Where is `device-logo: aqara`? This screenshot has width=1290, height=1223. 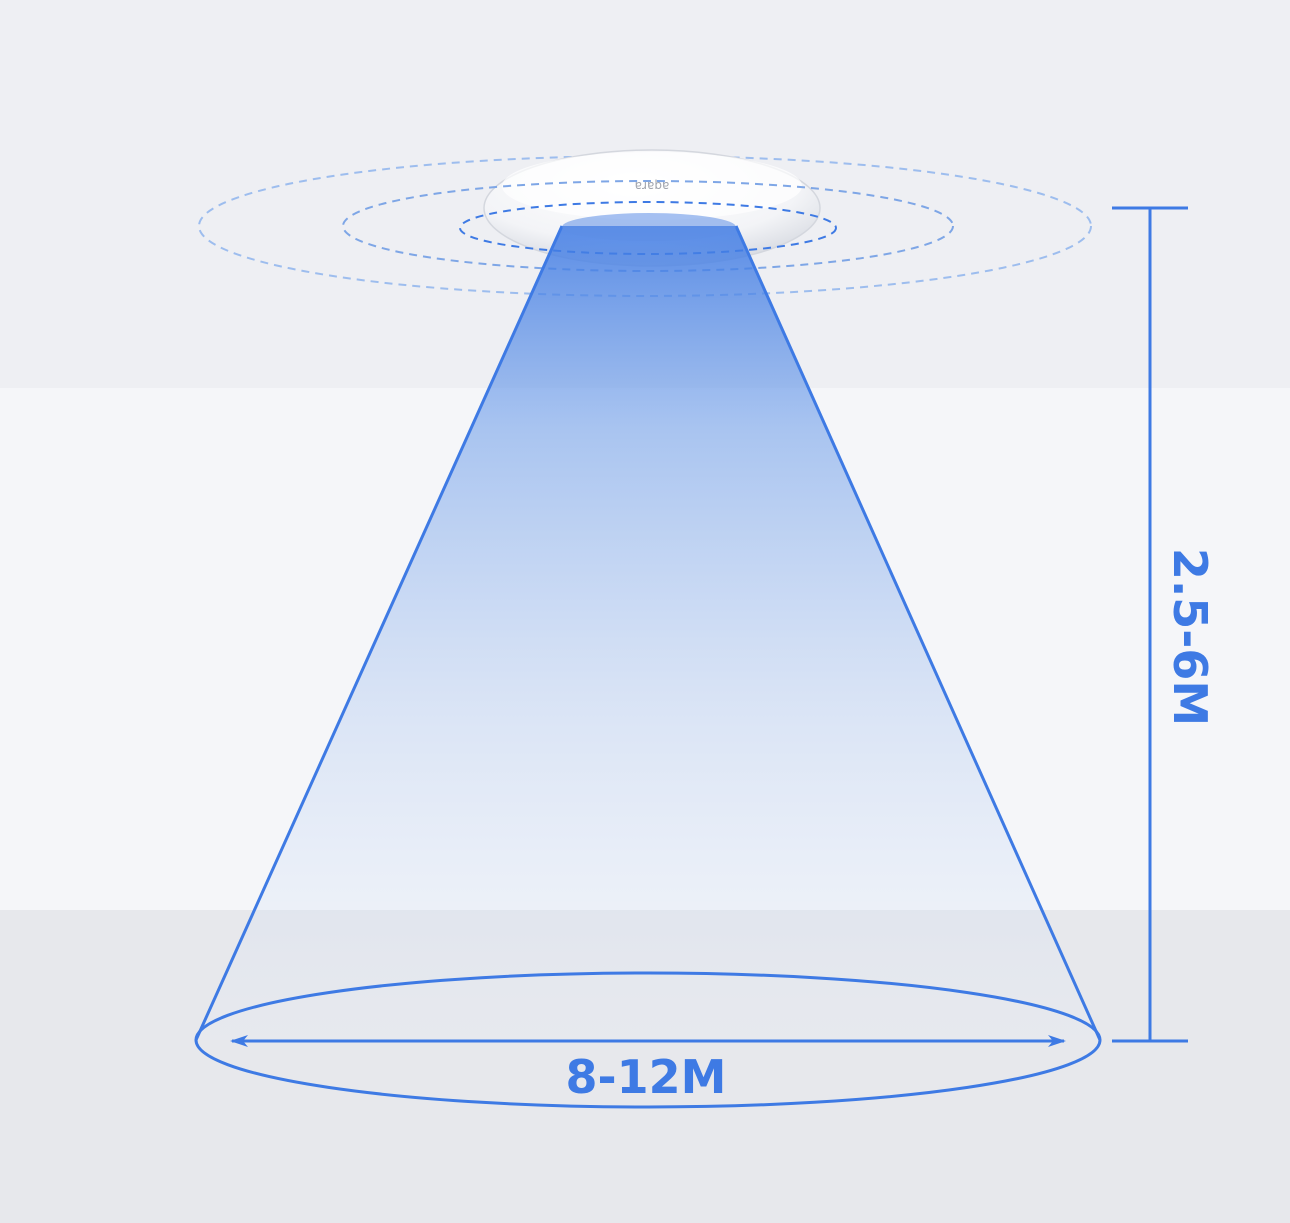 device-logo: aqara is located at coordinates (652, 186).